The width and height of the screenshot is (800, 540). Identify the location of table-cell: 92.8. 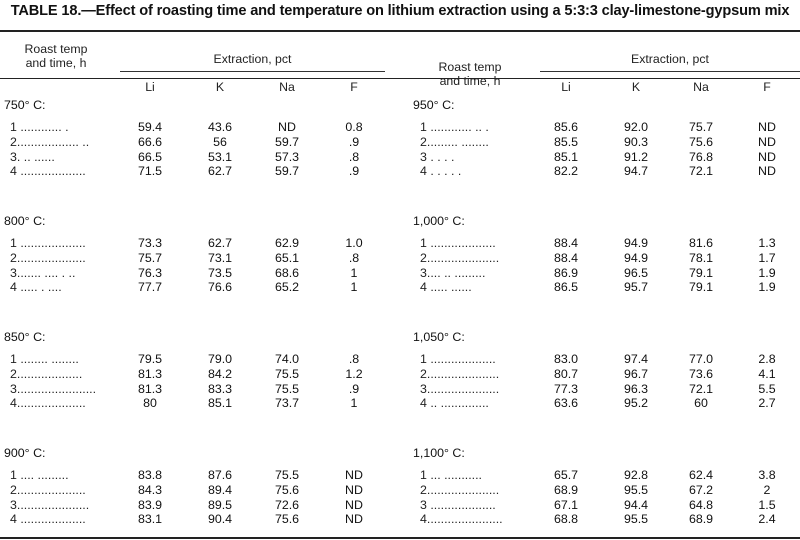
(636, 475).